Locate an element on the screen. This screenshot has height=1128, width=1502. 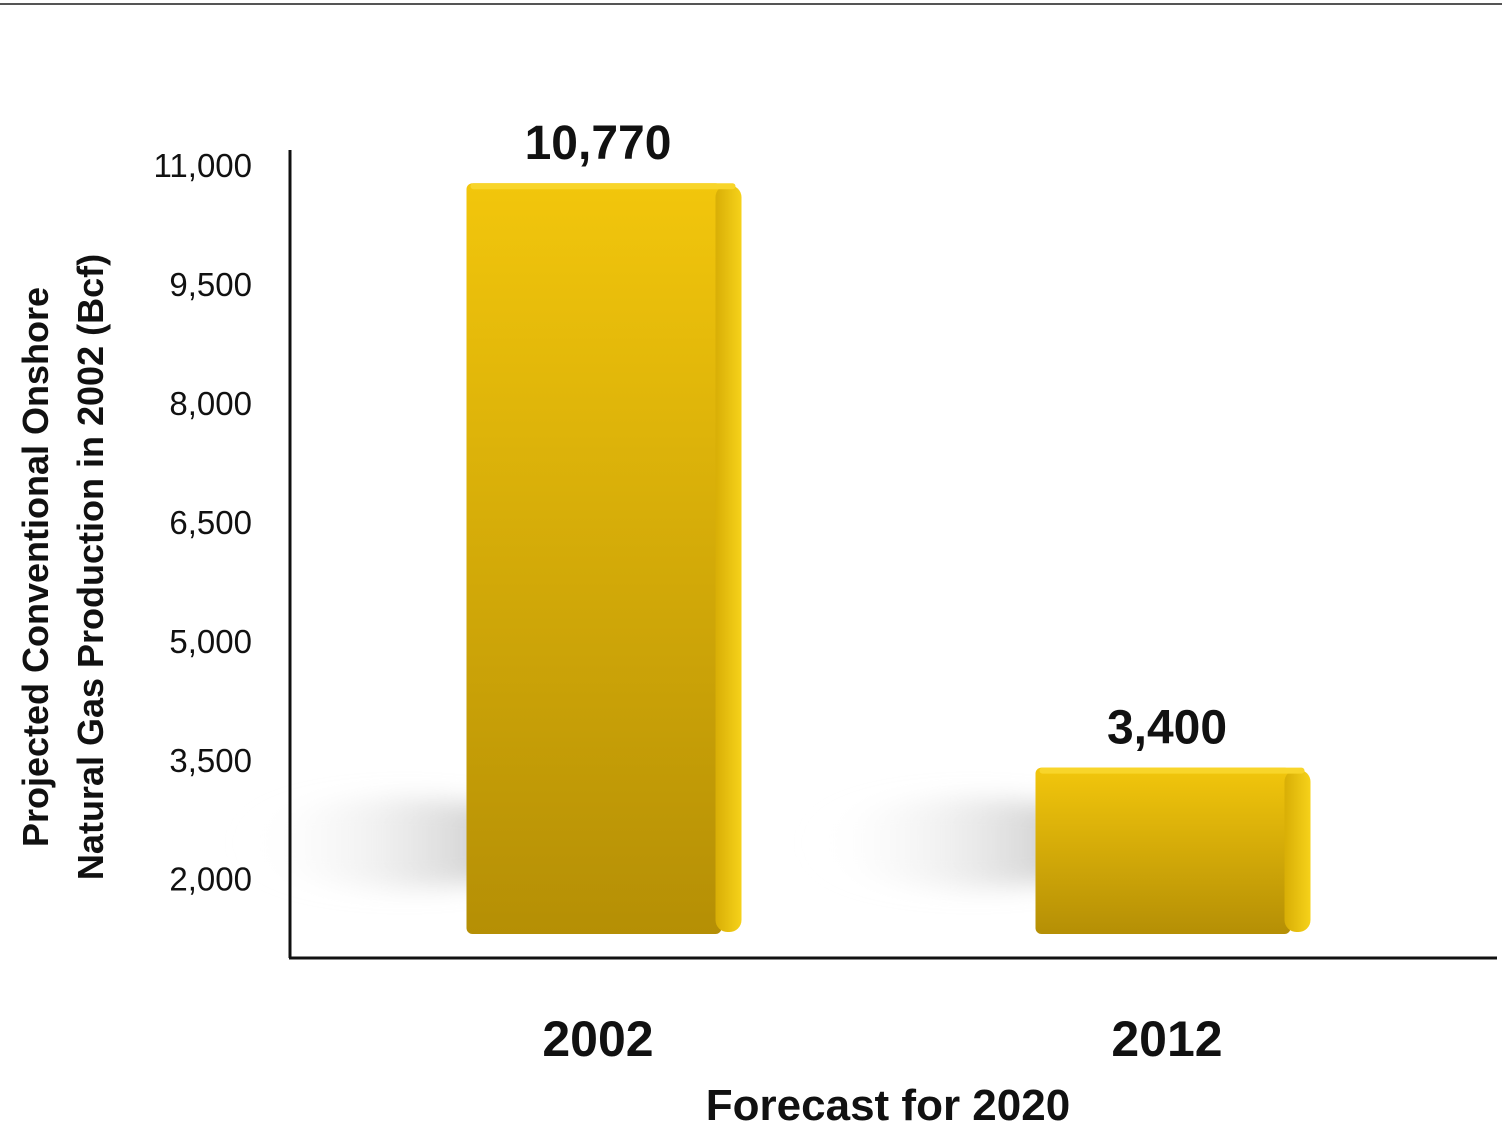
y-tick-label: 6,500 is located at coordinates (210, 522).